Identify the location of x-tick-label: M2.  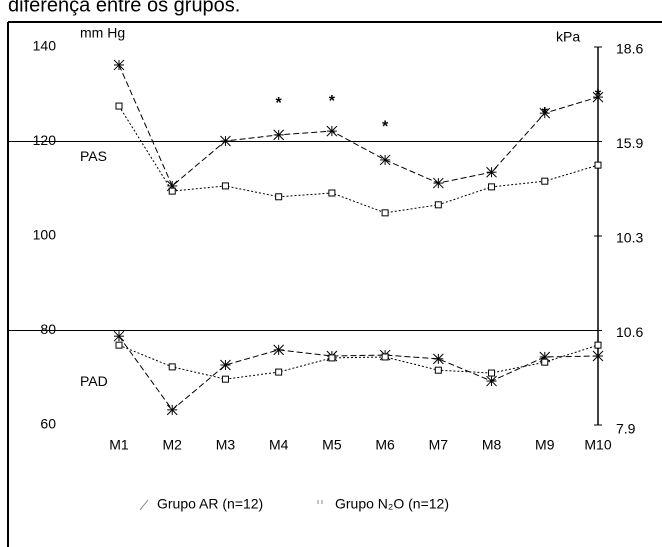
(172, 445).